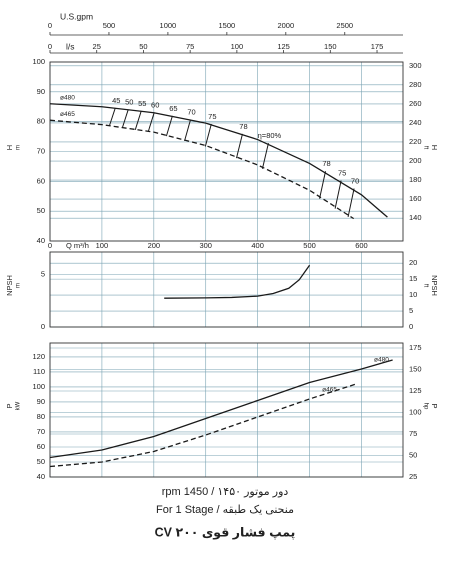 The height and width of the screenshot is (563, 450). Describe the element at coordinates (413, 294) in the screenshot. I see `y2-tick-label: 10` at that location.